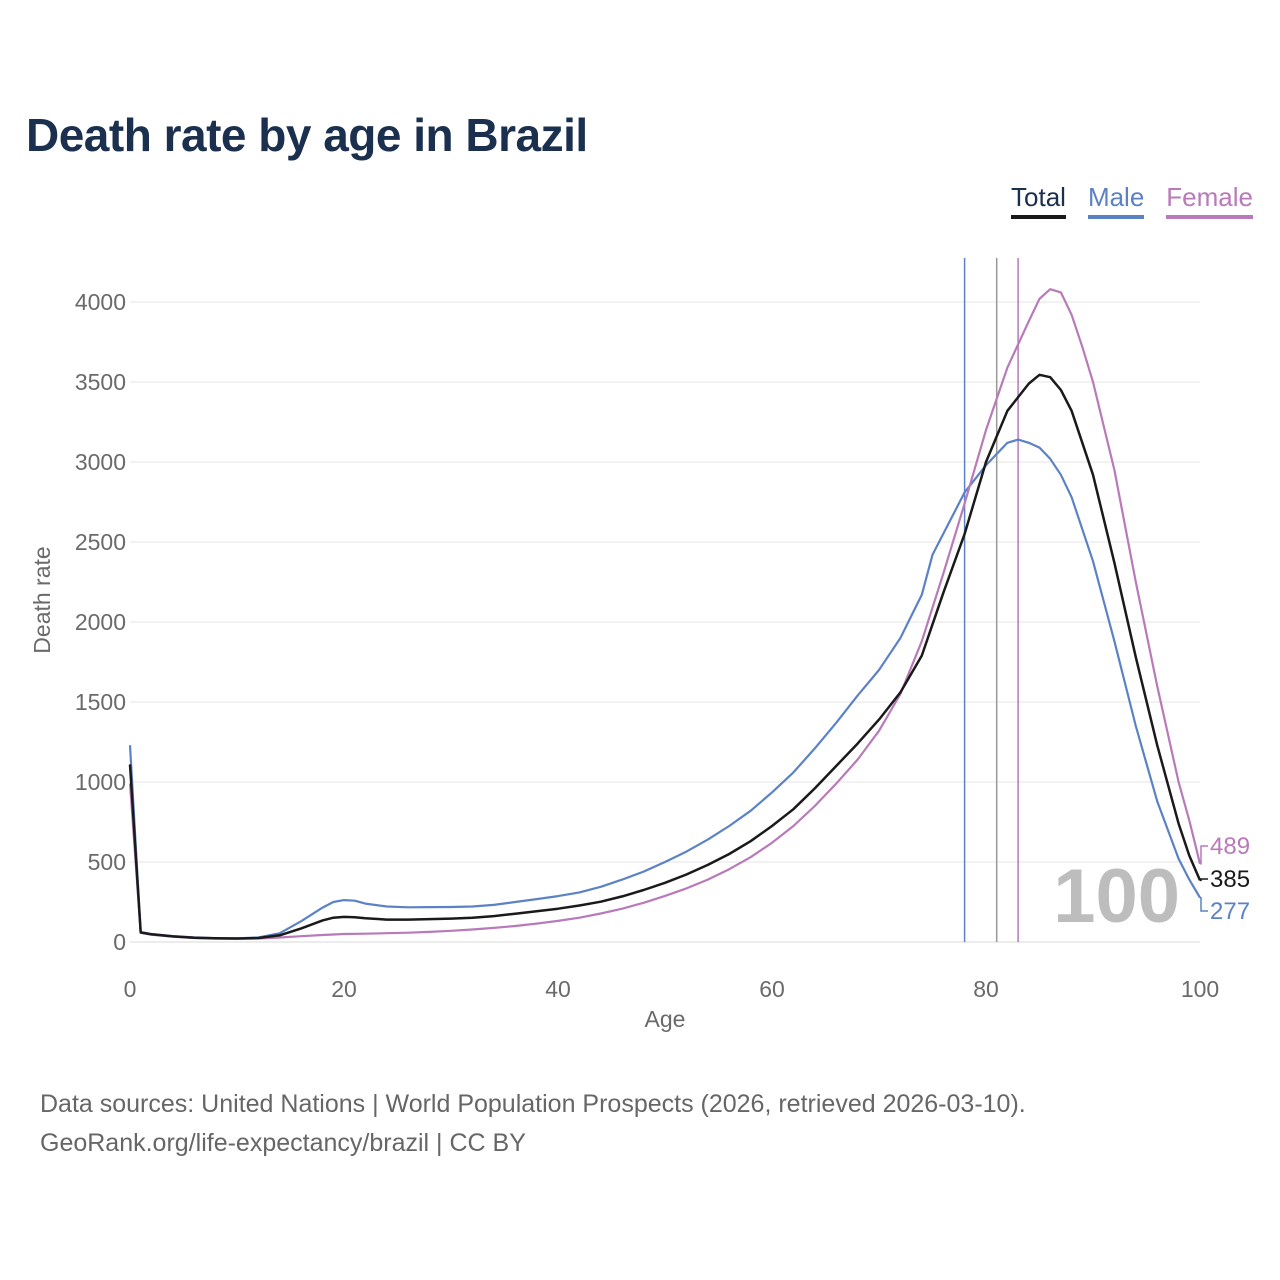 This screenshot has width=1280, height=1280. What do you see at coordinates (1230, 911) in the screenshot?
I see `end-label-male: 277` at bounding box center [1230, 911].